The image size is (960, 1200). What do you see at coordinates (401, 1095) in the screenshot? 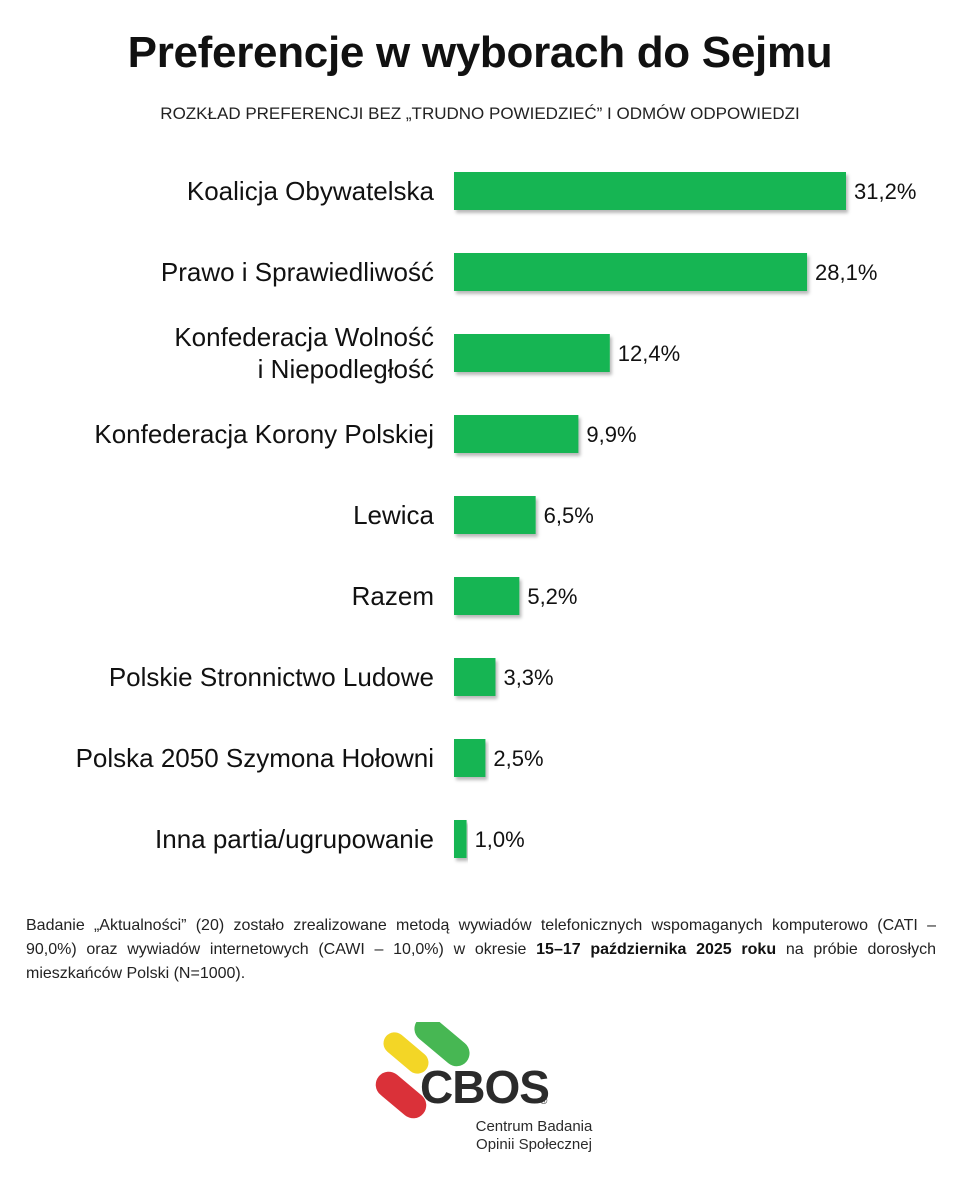
I see `red-pill` at bounding box center [401, 1095].